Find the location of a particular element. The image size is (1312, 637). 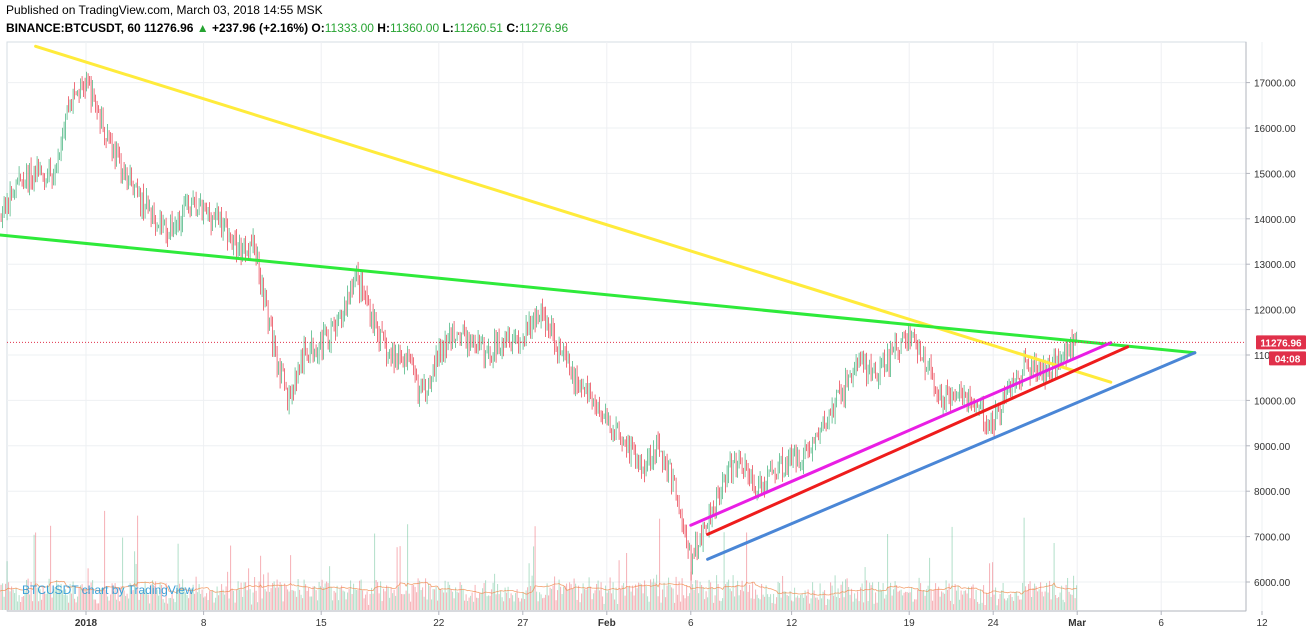

open-label: O: is located at coordinates (318, 28).